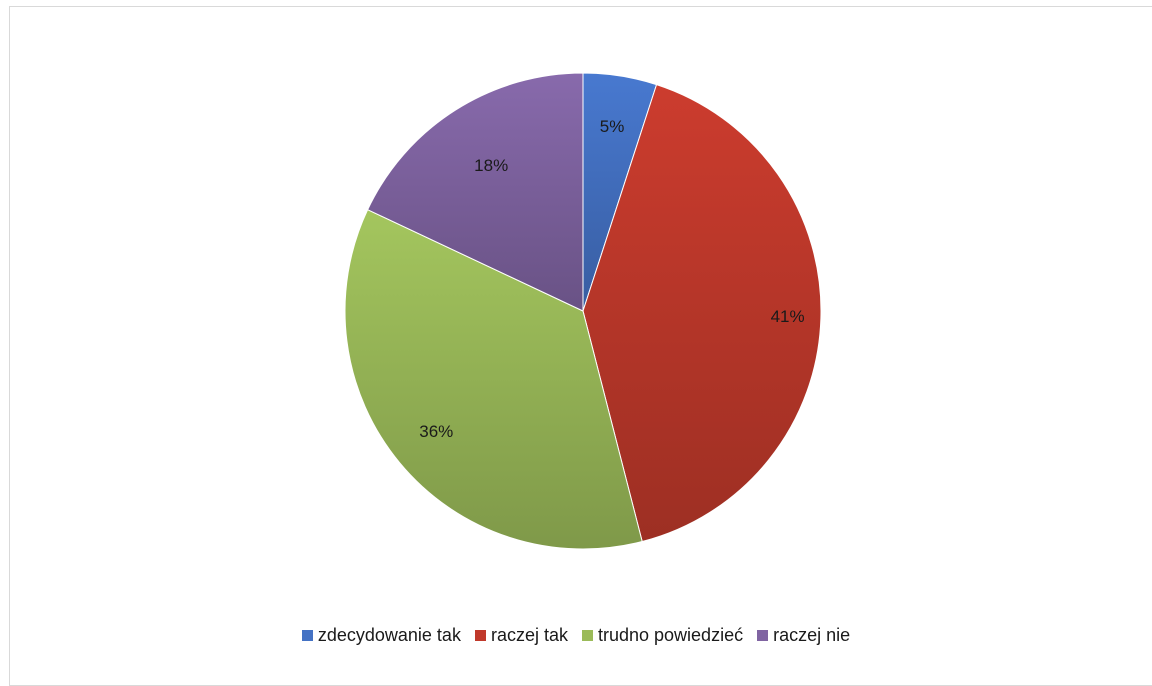 The height and width of the screenshot is (686, 1152). I want to click on legend-label-zdecydowanie-tak: zdecydowanie tak, so click(389, 635).